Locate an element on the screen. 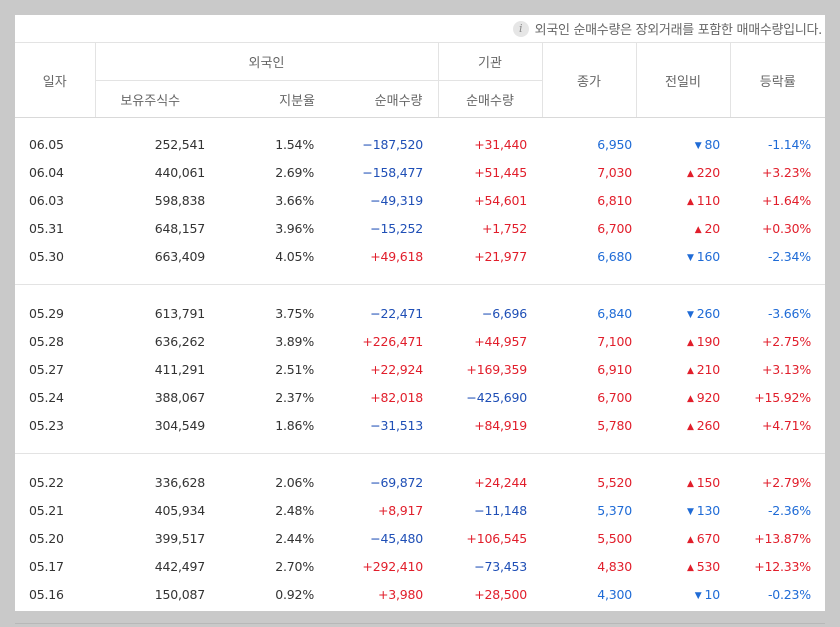  cell-change: ▼ 130 is located at coordinates (683, 510).